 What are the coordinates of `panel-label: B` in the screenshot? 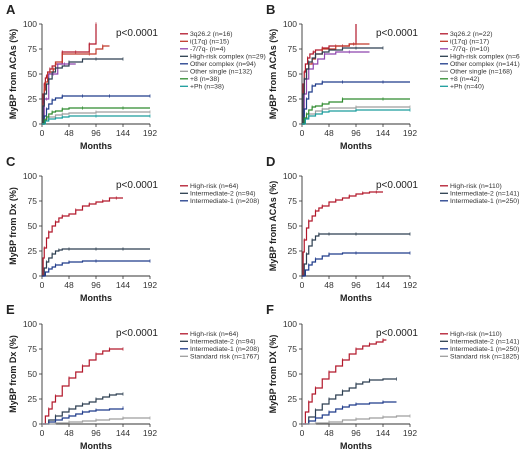 It's located at (270, 9).